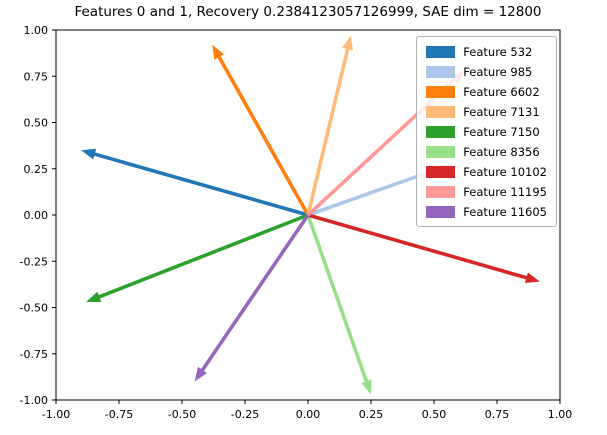  I want to click on legend-item: Feature 6602, so click(486, 91).